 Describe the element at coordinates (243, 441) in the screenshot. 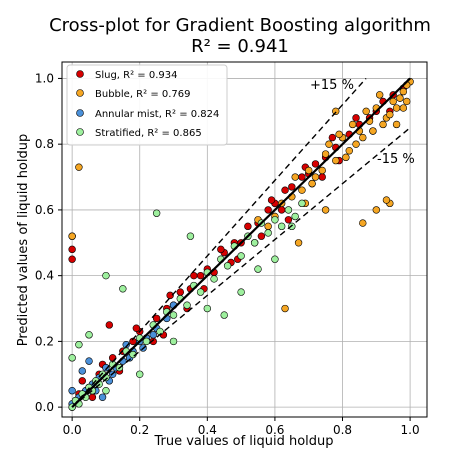

I see `x-axis-label: True values of liquid holdup` at that location.